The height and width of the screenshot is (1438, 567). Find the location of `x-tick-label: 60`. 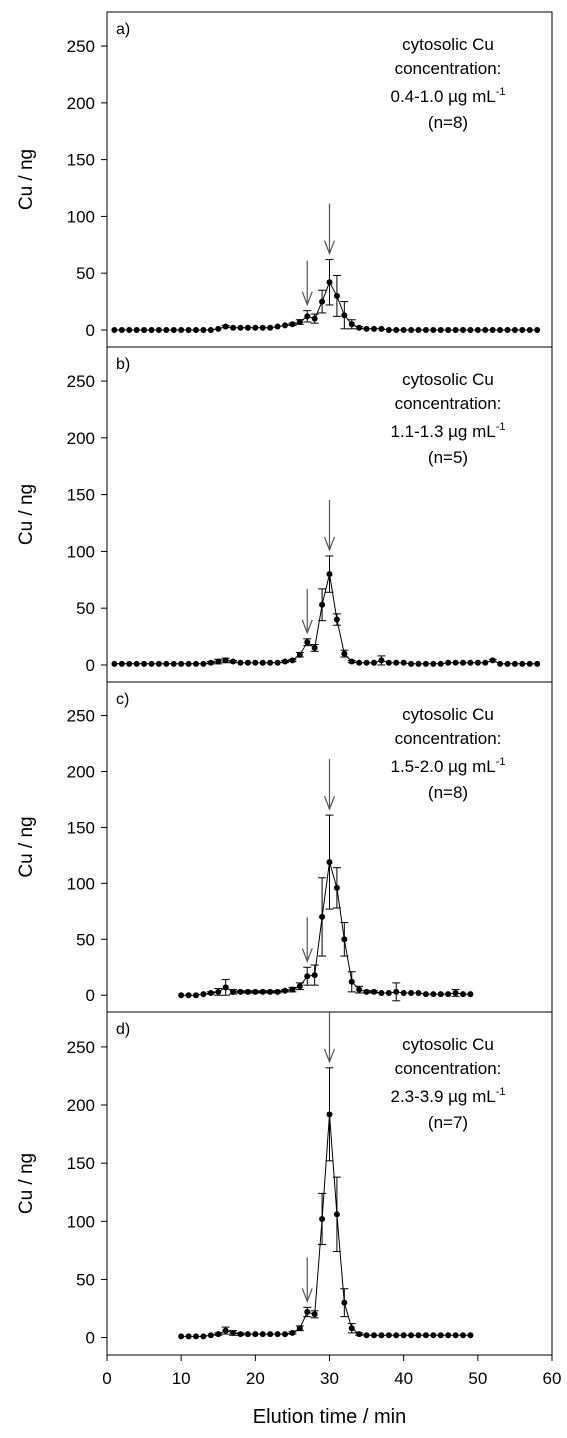

x-tick-label: 60 is located at coordinates (552, 1378).